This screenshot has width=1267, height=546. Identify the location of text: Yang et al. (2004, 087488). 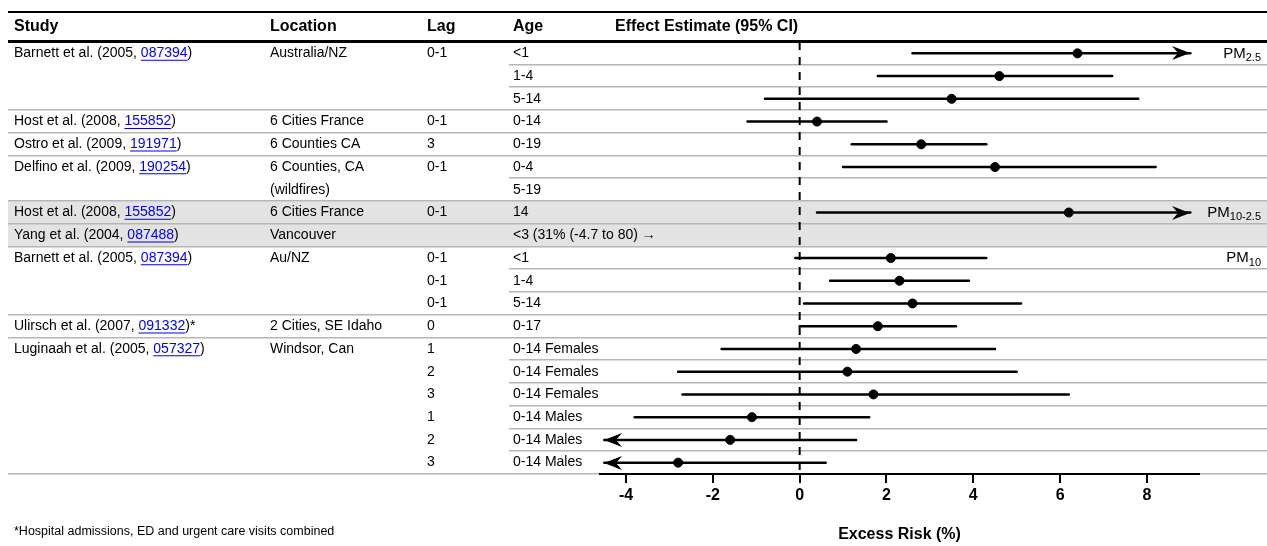
(96, 234).